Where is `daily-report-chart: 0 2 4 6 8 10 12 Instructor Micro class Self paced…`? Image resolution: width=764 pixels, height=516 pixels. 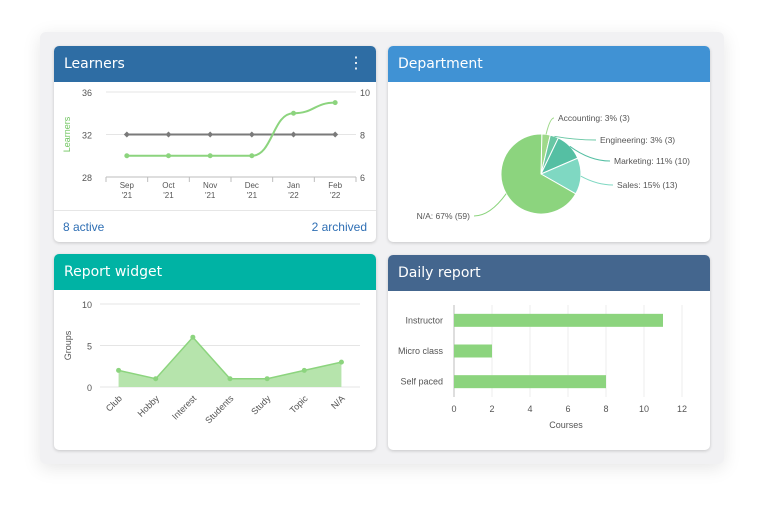 daily-report-chart: 0 2 4 6 8 10 12 Instructor Micro class Self paced… is located at coordinates (542, 367).